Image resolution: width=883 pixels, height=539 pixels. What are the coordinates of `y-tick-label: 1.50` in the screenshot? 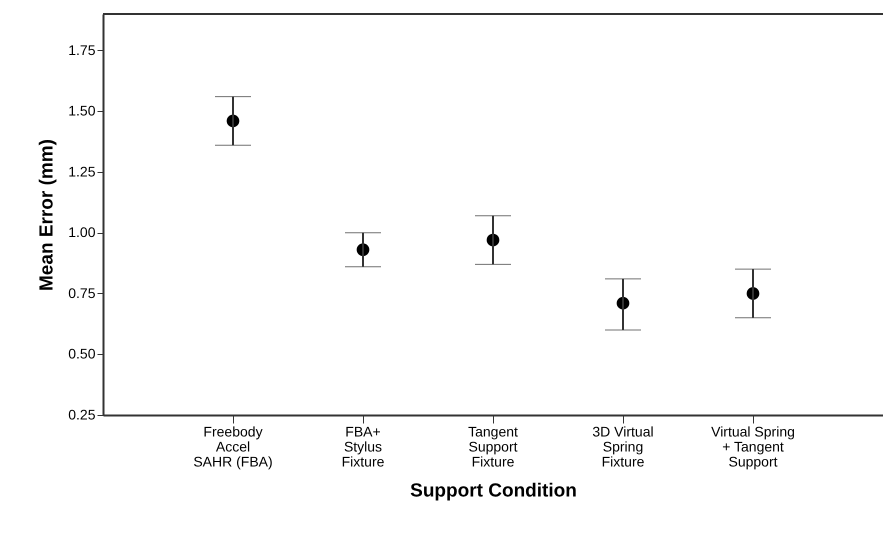 It's located at (82, 110).